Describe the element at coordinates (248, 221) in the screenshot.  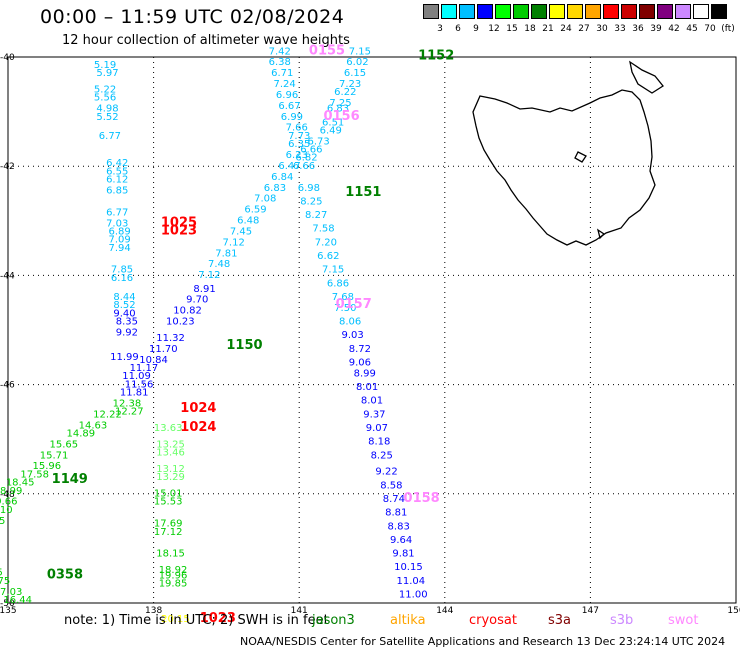
I see `wave-height-value: 6.48` at that location.